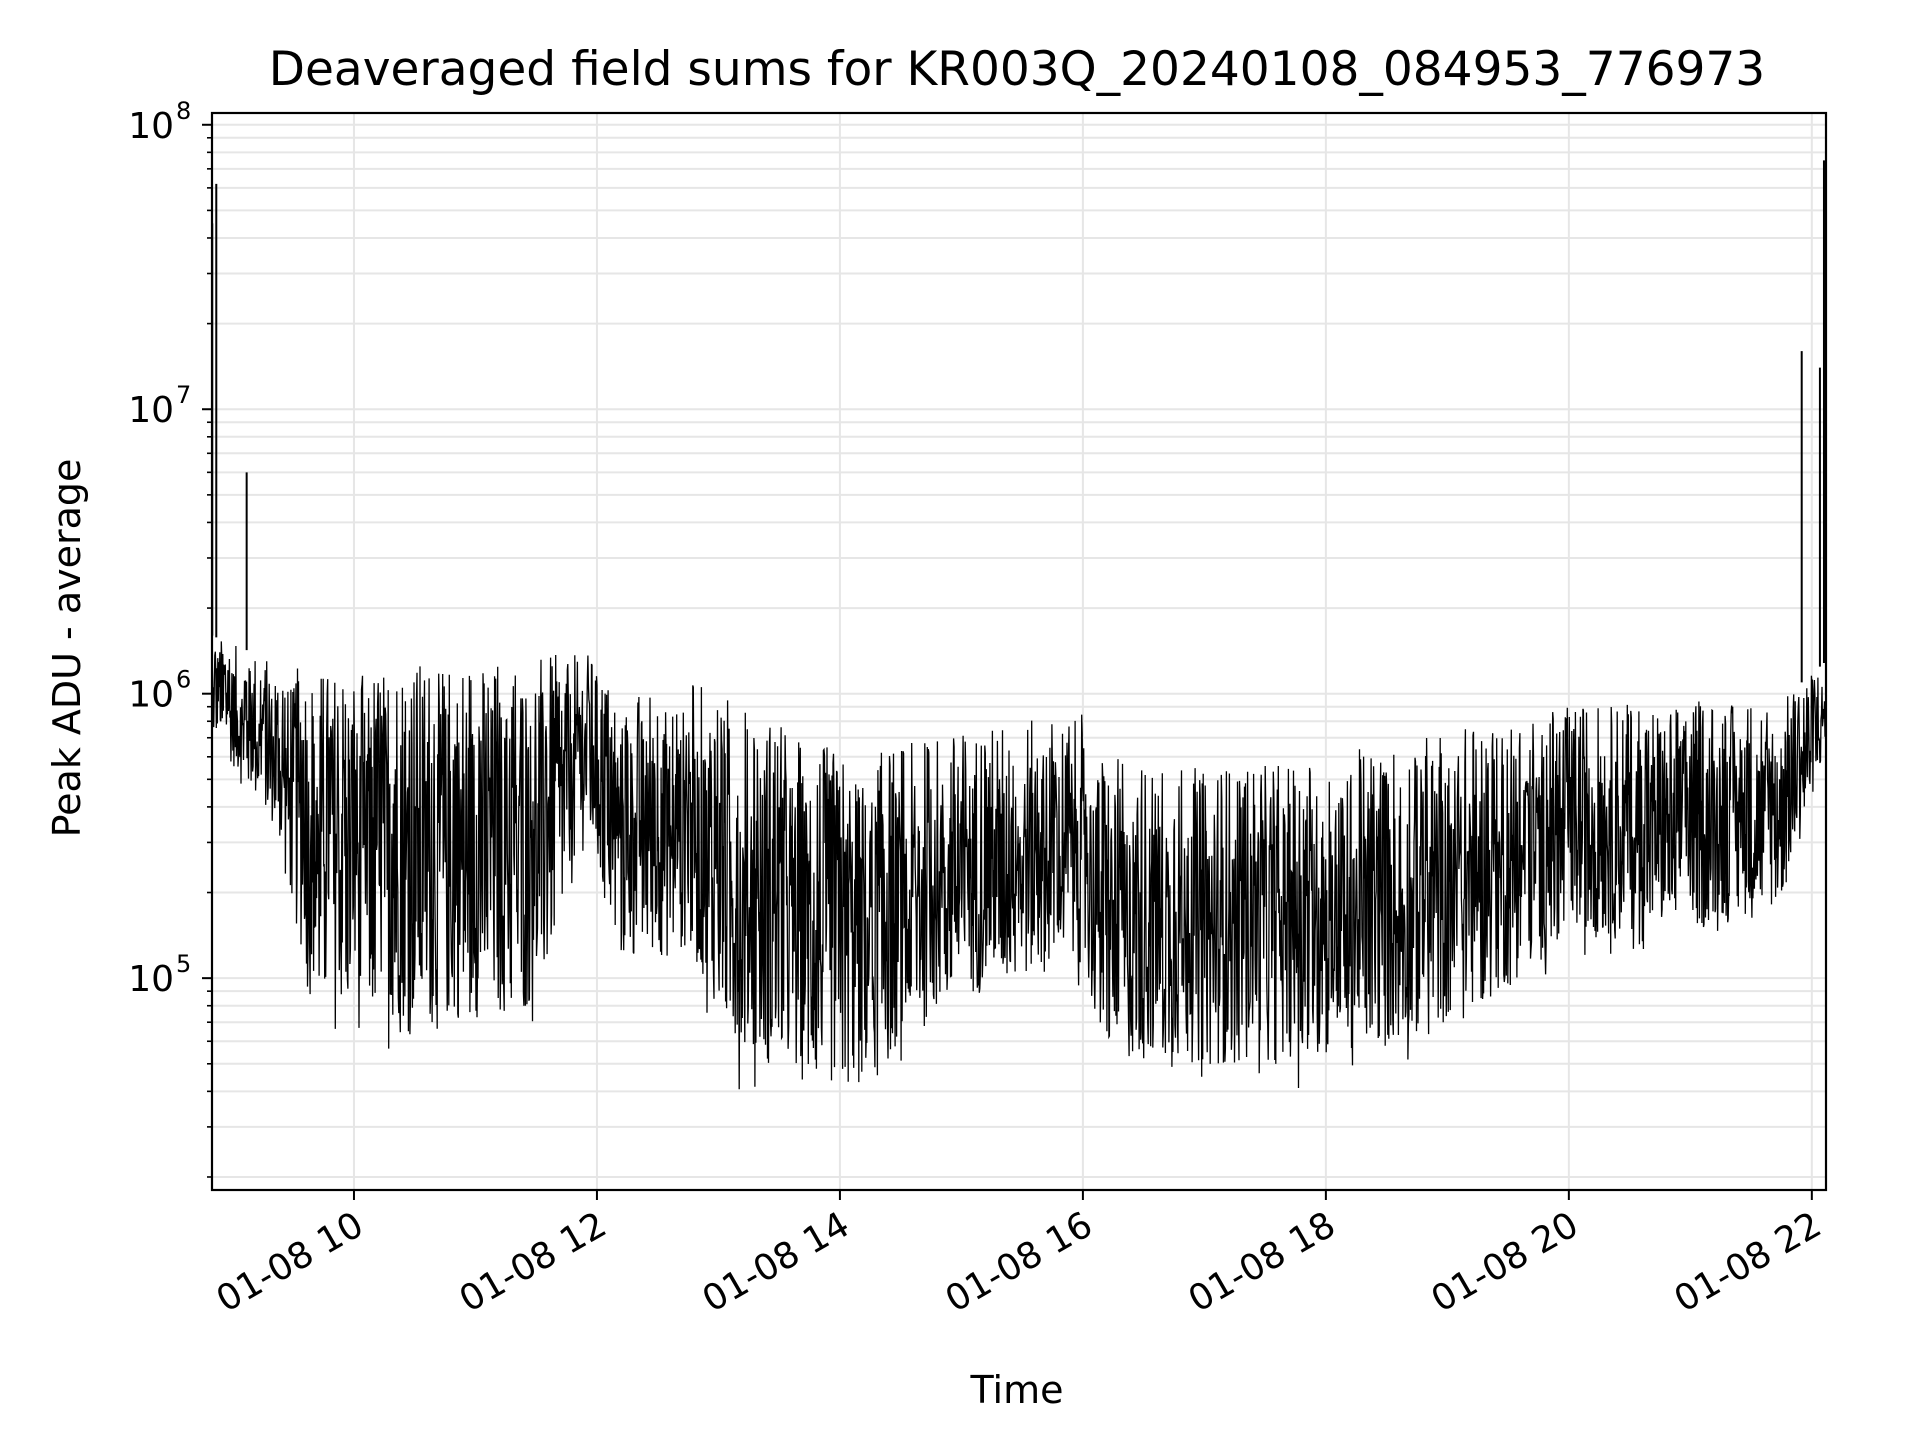 Image resolution: width=1920 pixels, height=1440 pixels. Describe the element at coordinates (183, 111) in the screenshot. I see `y-tick-exponent: 8` at that location.